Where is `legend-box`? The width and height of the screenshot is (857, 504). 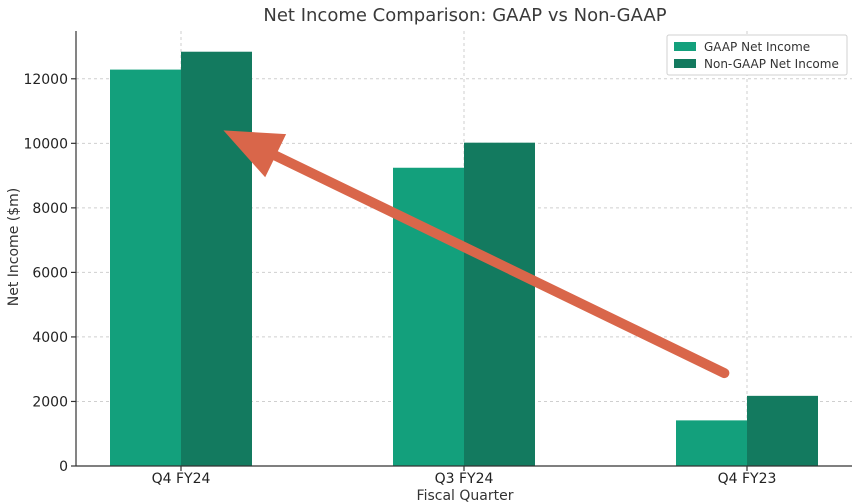
legend-box is located at coordinates (757, 55).